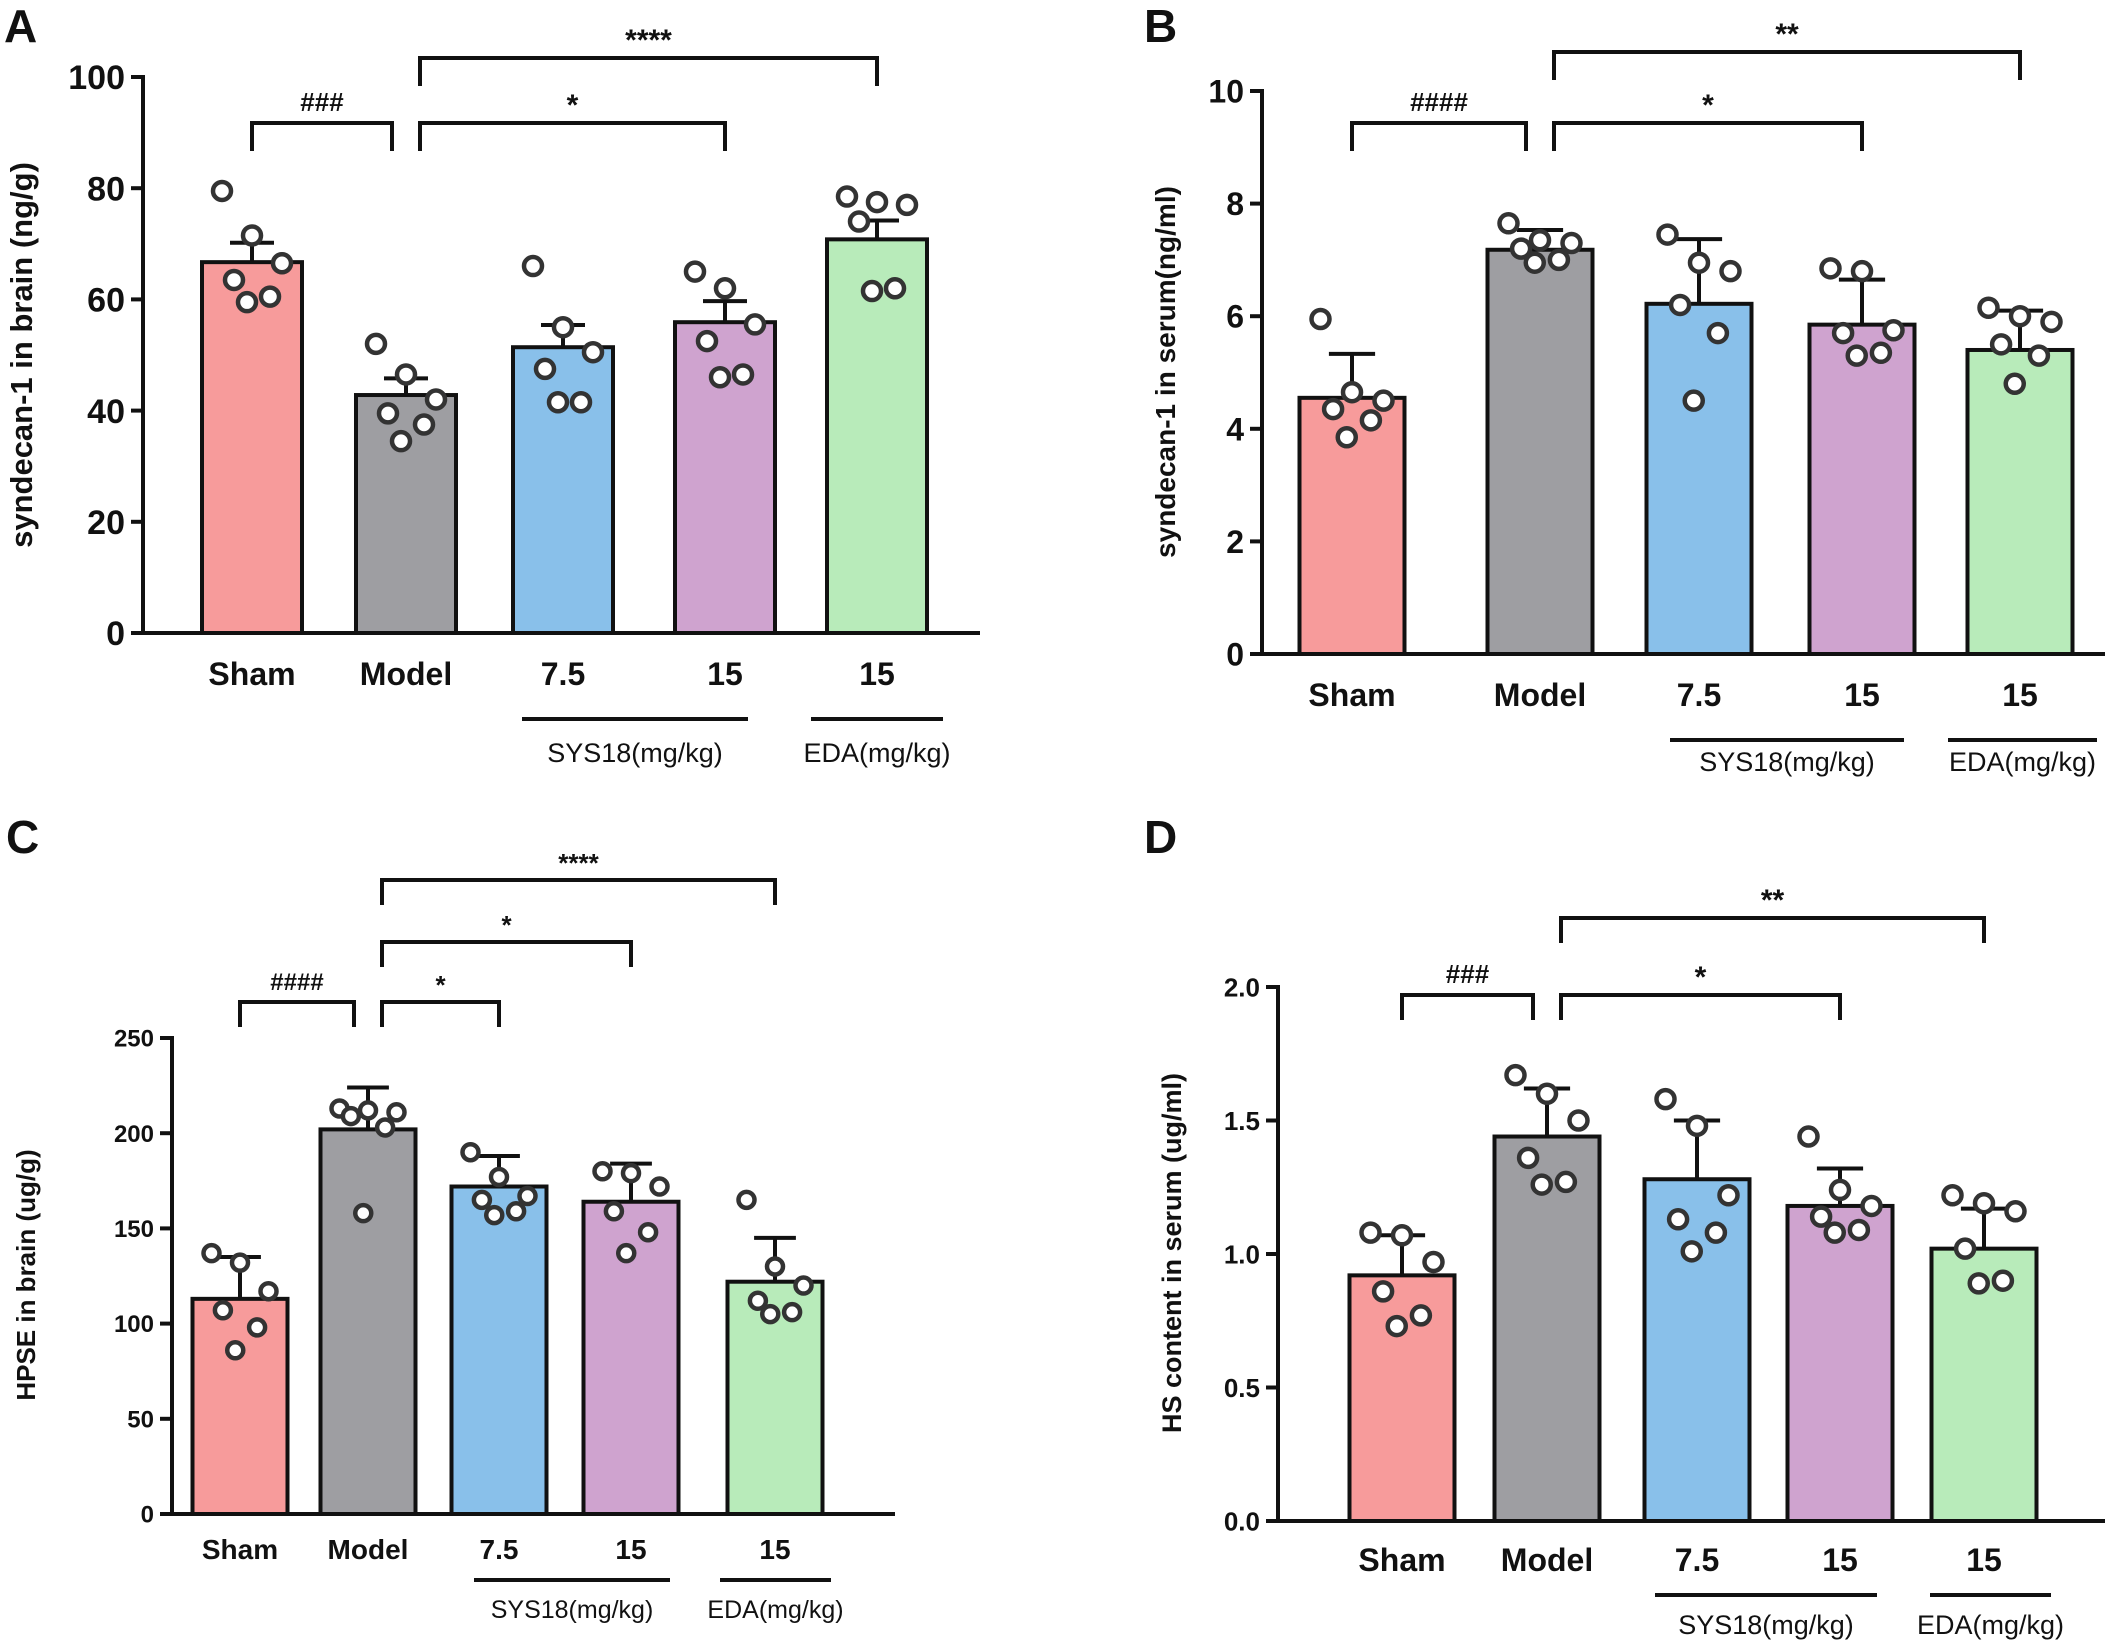 This screenshot has width=2128, height=1644. Describe the element at coordinates (134, 1039) in the screenshot. I see `y-tick-label: 250` at that location.